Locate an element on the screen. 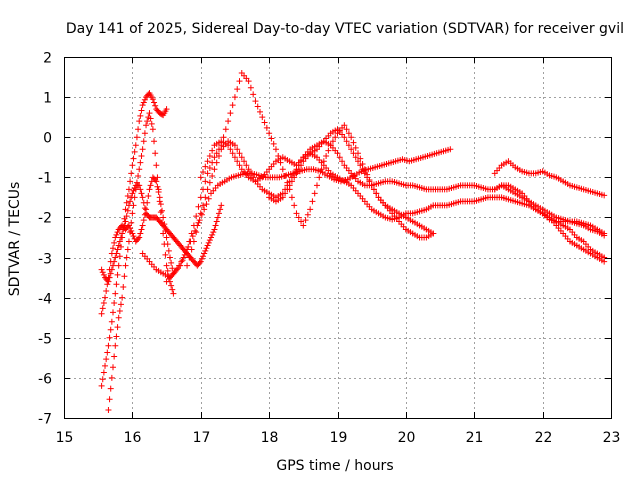 The image size is (640, 480). x-tick-labels: 15 16 17 18 19 20 21 22 23 is located at coordinates (338, 438).